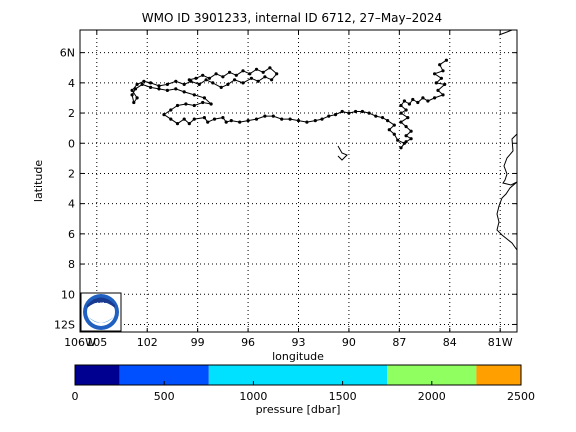 This screenshot has height=432, width=576. What do you see at coordinates (71, 264) in the screenshot?
I see `y-tick-label: 8` at bounding box center [71, 264].